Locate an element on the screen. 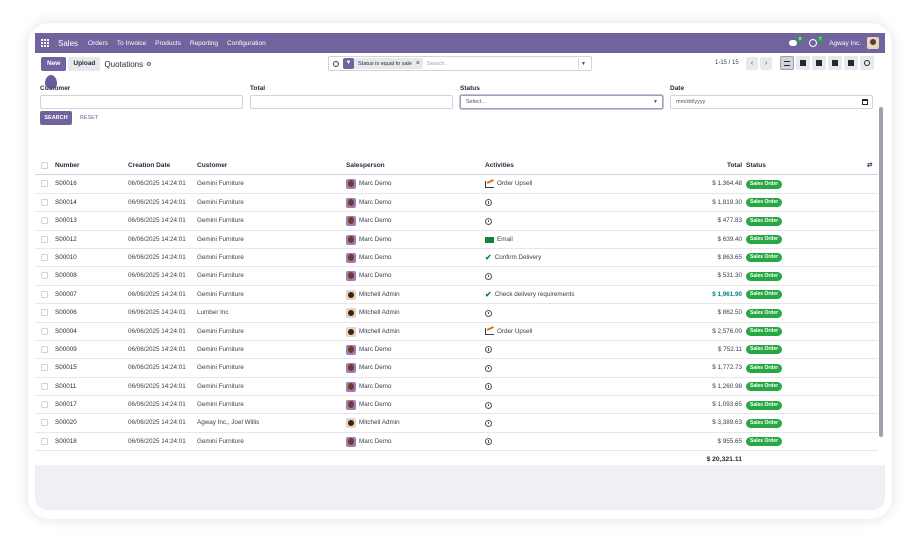 Image resolution: width=920 pixels, height=550 pixels. search-options-icon: ▼ is located at coordinates (583, 64).